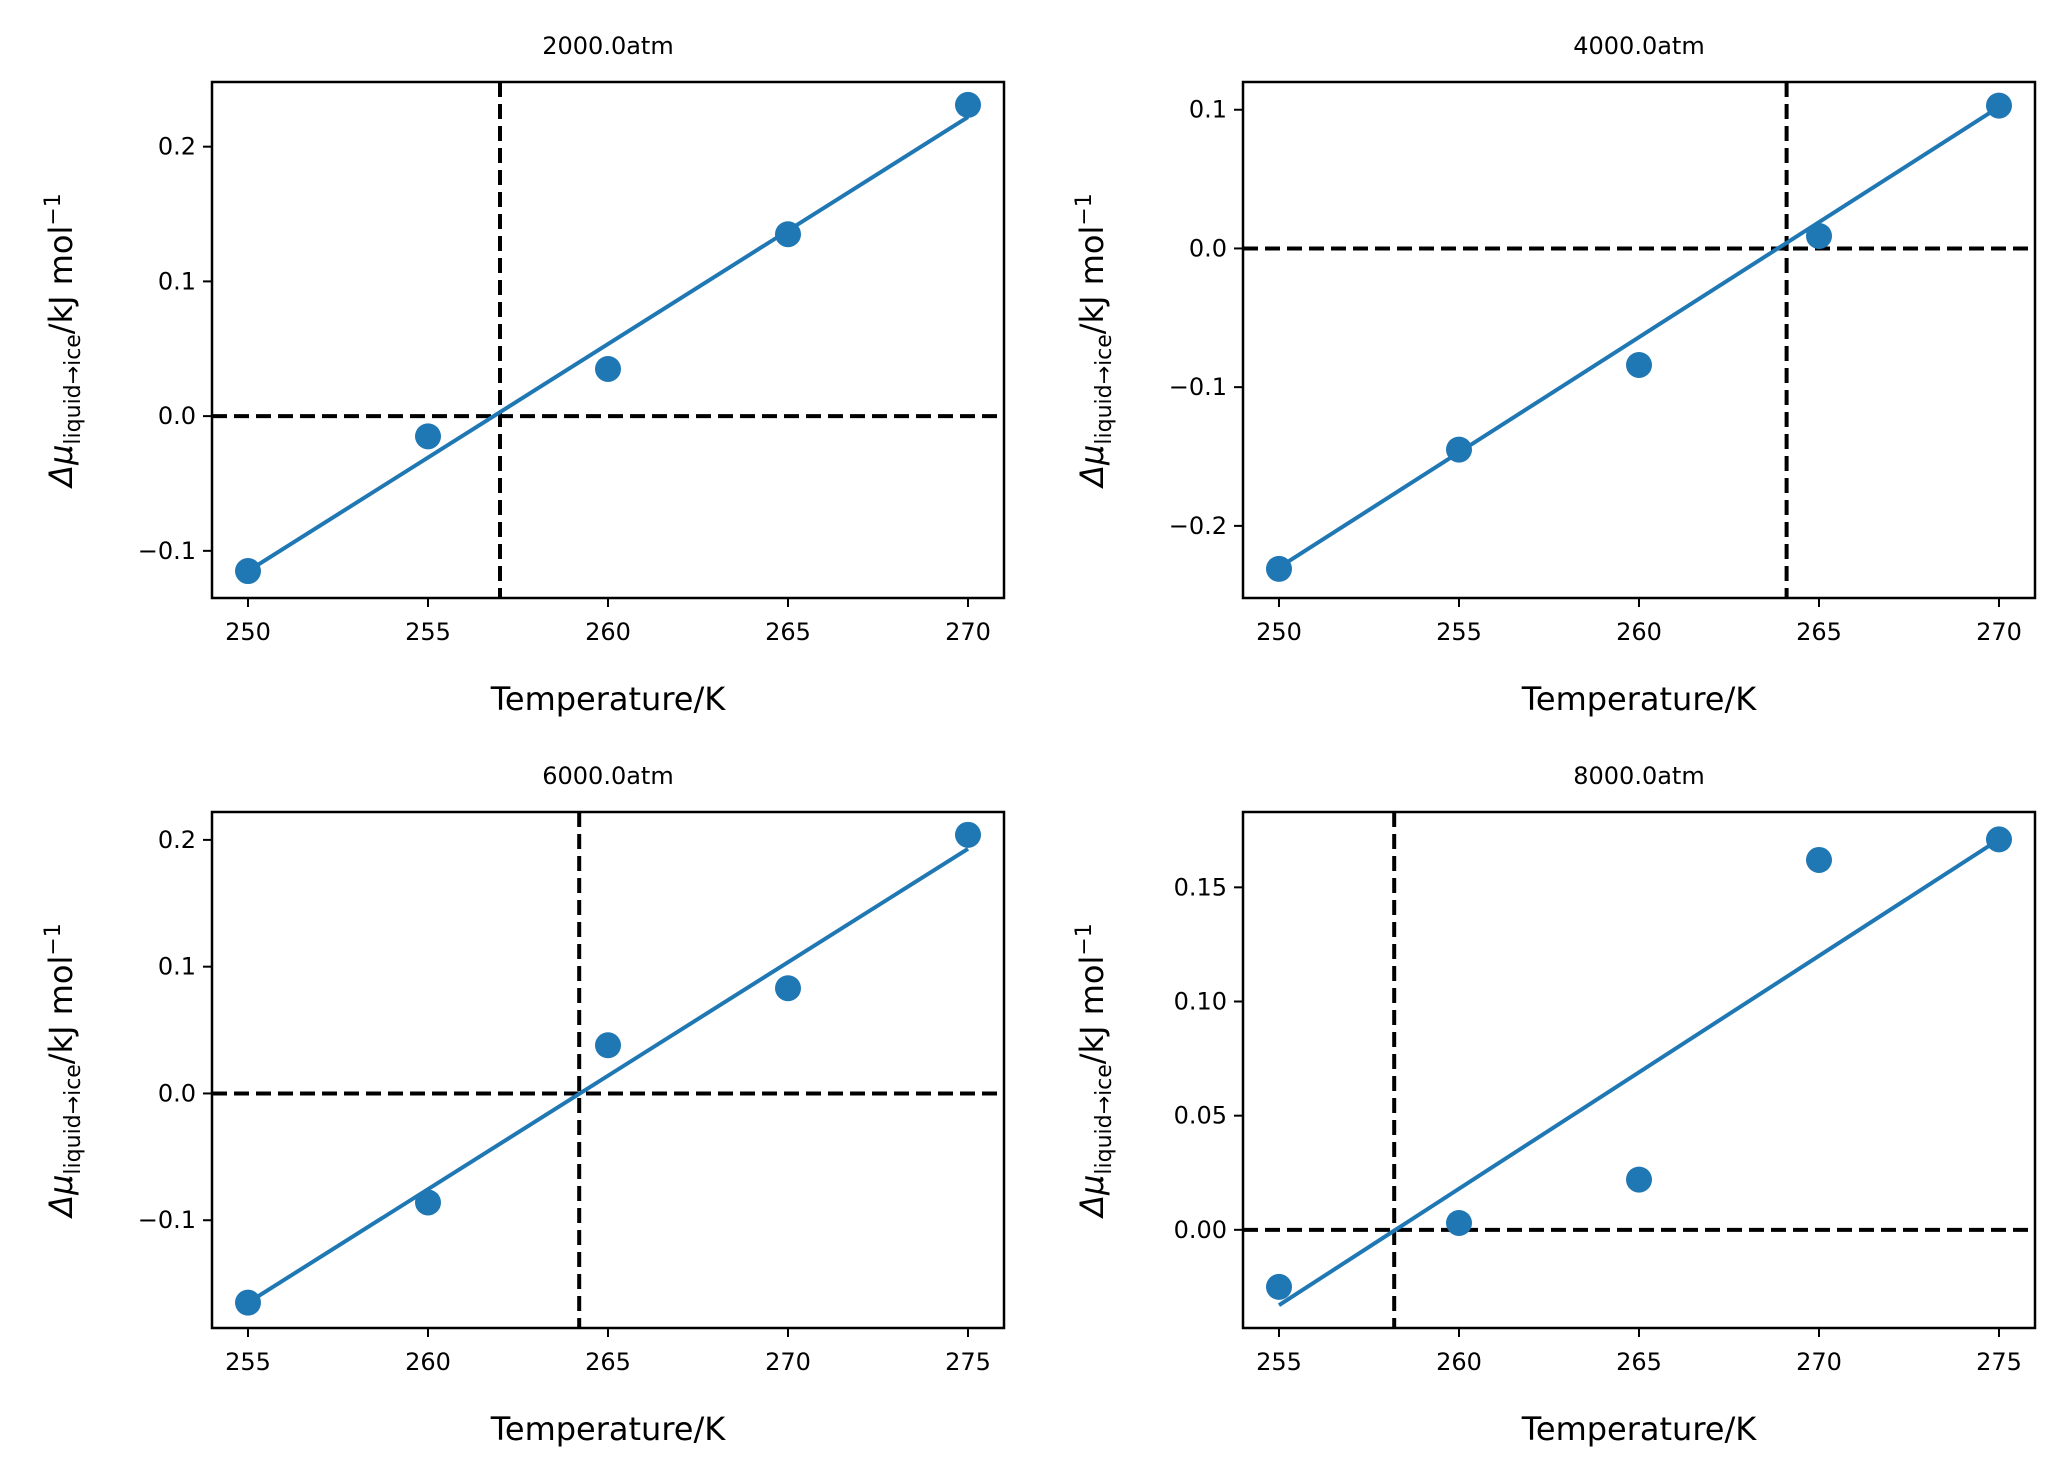  I want to click on y-tick-label: 0.00, so click(1200, 1230).